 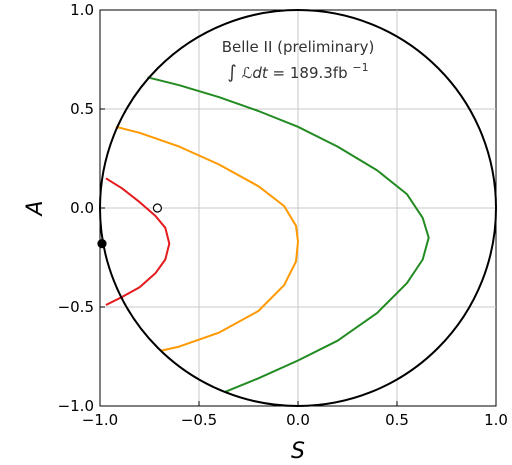 What do you see at coordinates (310, 73) in the screenshot?
I see `annotation-equality: = 189.3fb` at bounding box center [310, 73].